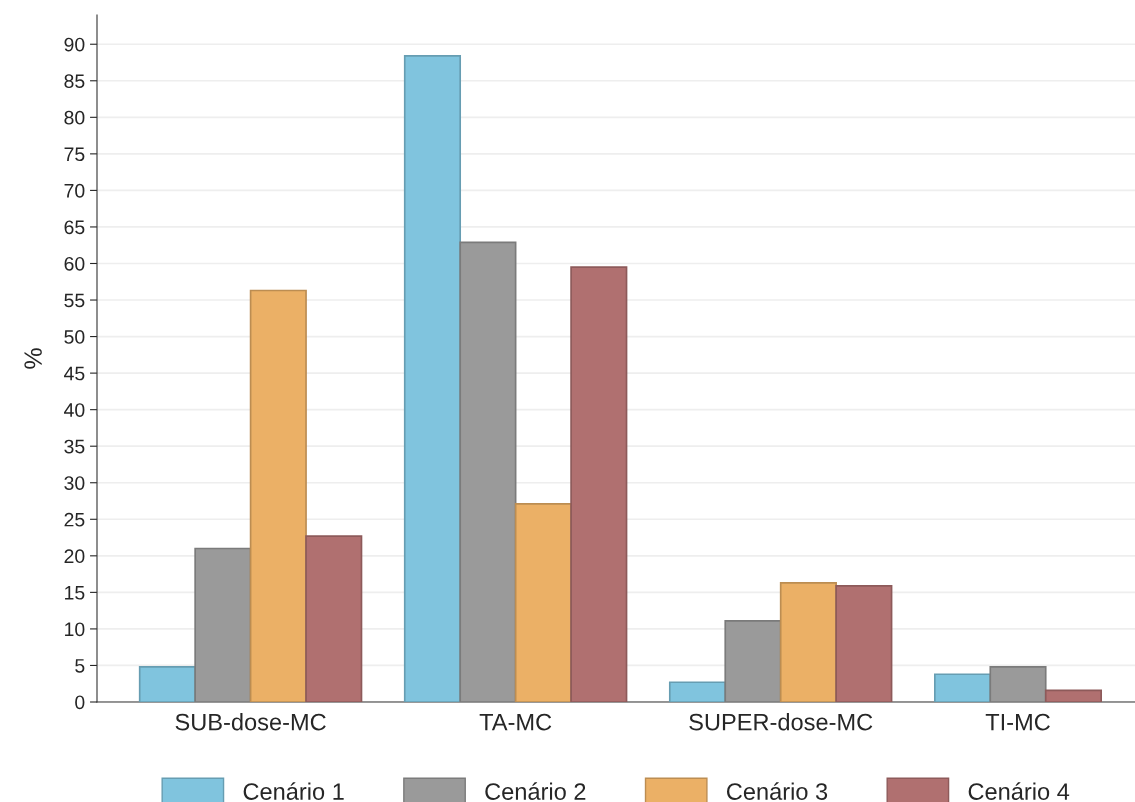  Describe the element at coordinates (74, 483) in the screenshot. I see `y-tick-label: 30` at that location.